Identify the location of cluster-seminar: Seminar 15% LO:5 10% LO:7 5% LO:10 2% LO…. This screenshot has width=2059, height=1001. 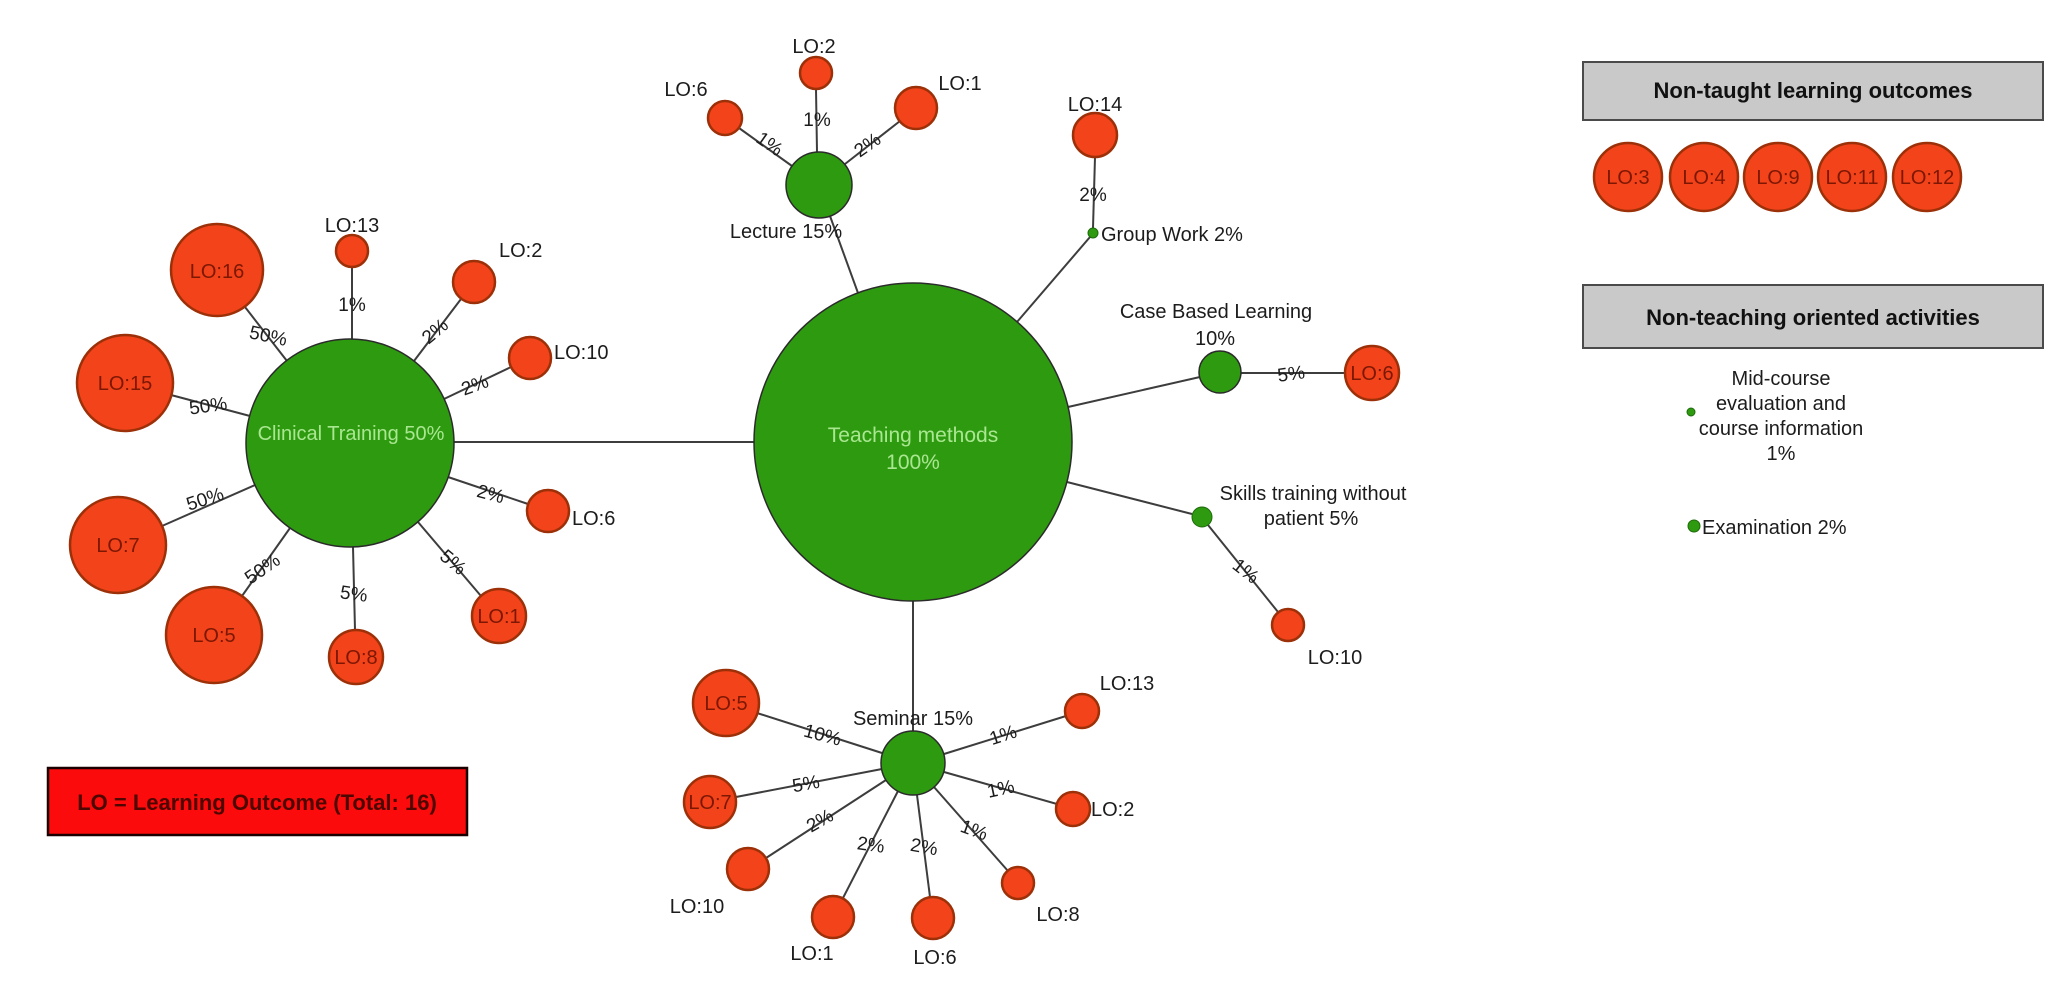
(912, 818).